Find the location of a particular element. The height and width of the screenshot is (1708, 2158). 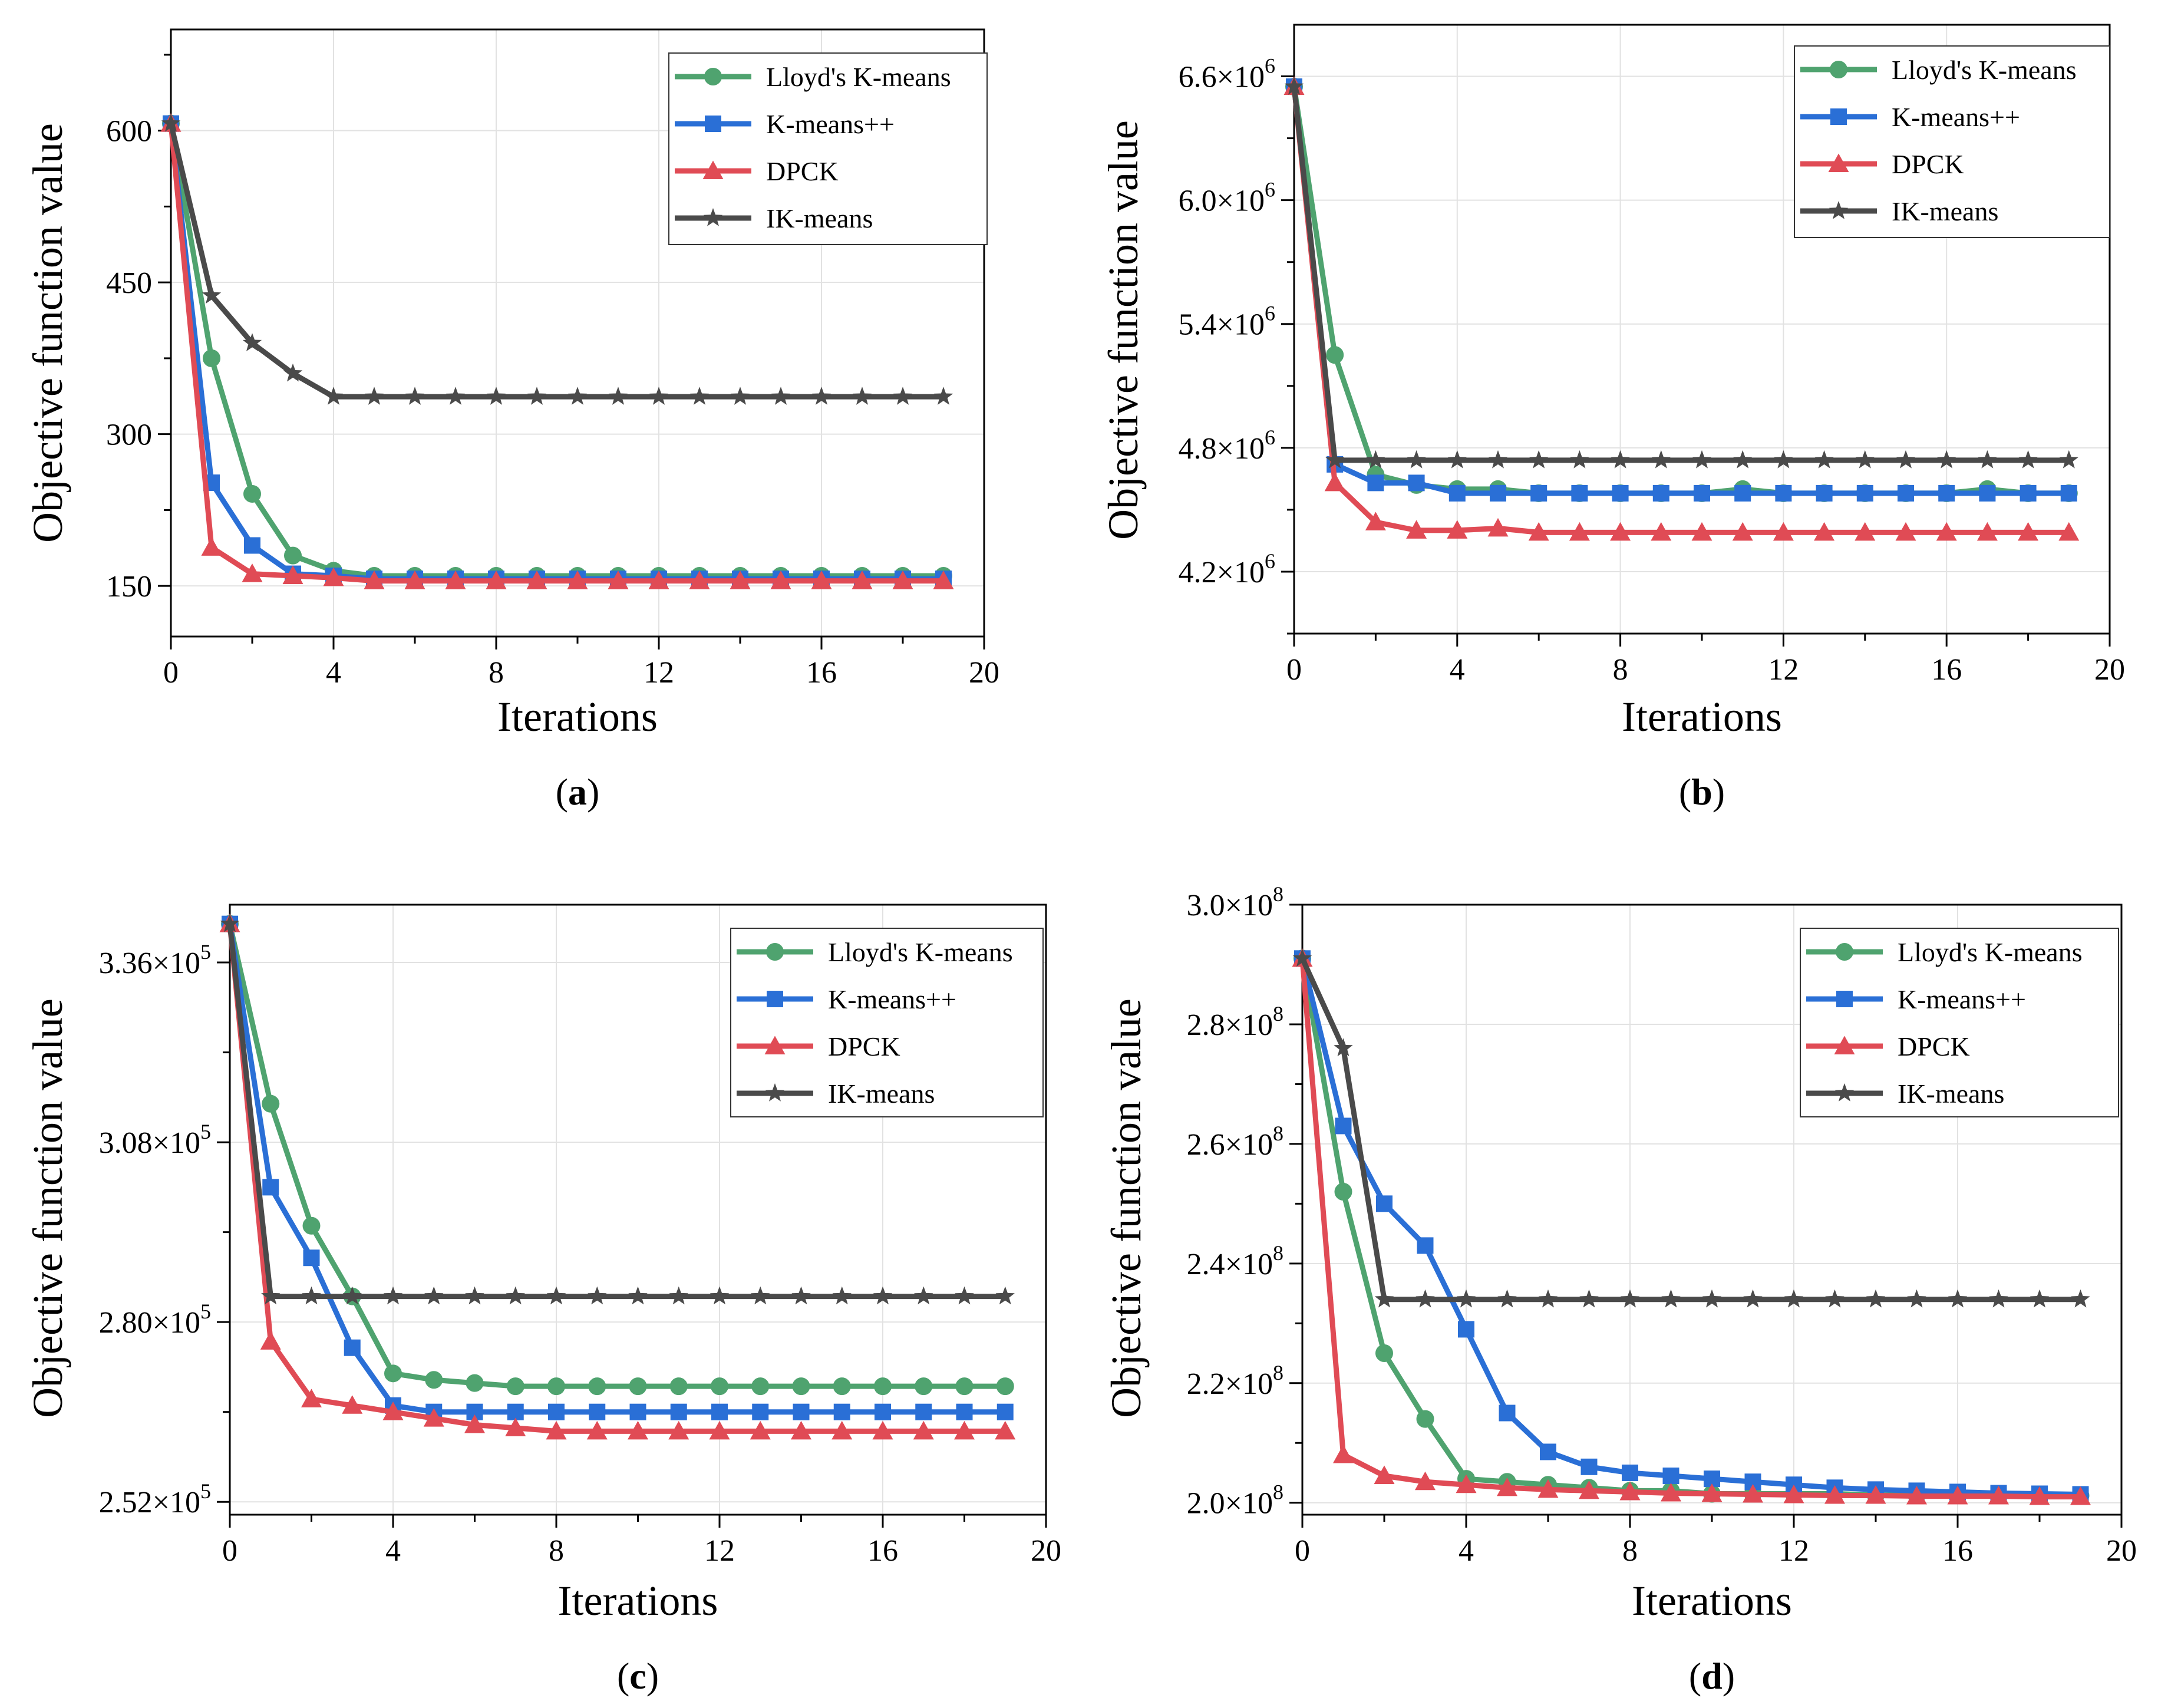

legend-box is located at coordinates (1952, 141).